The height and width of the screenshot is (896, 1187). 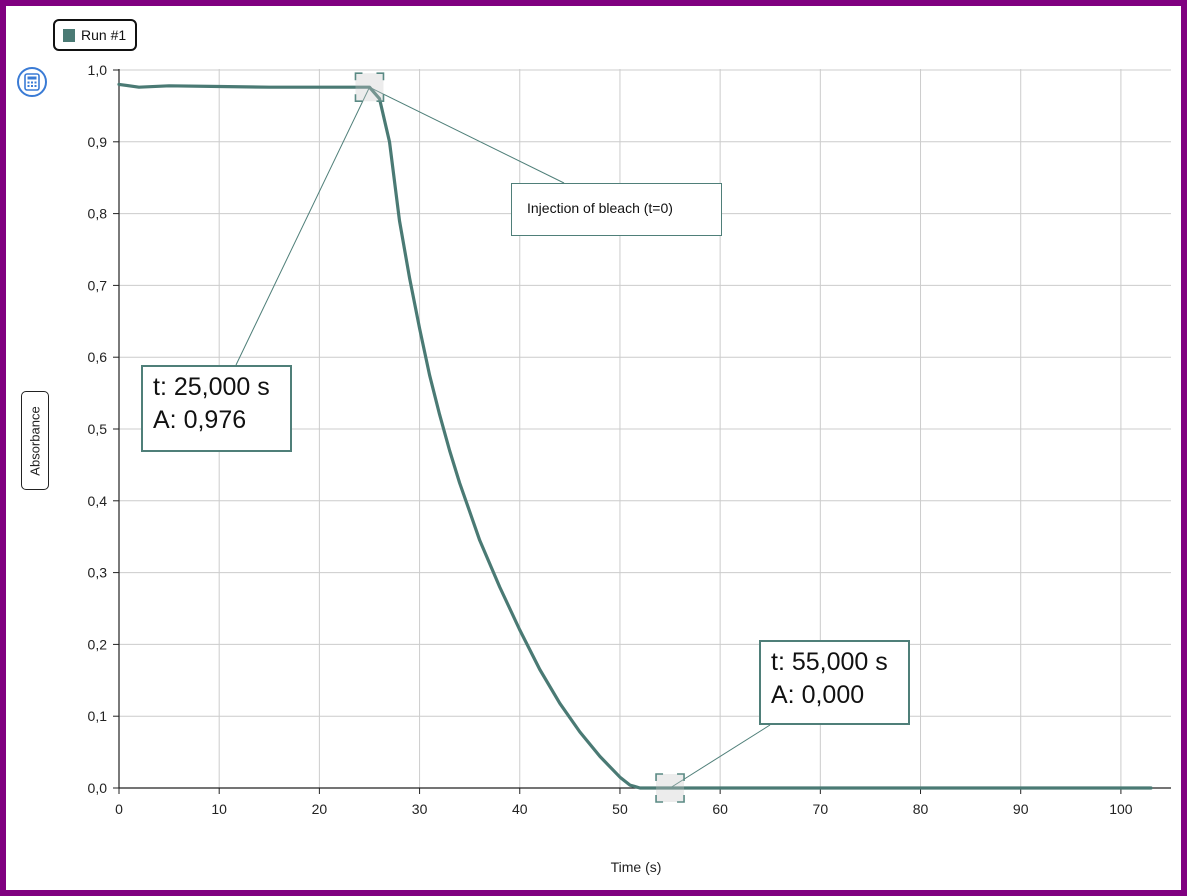 I want to click on y-tick-label-4: 0,4, so click(x=98, y=501).